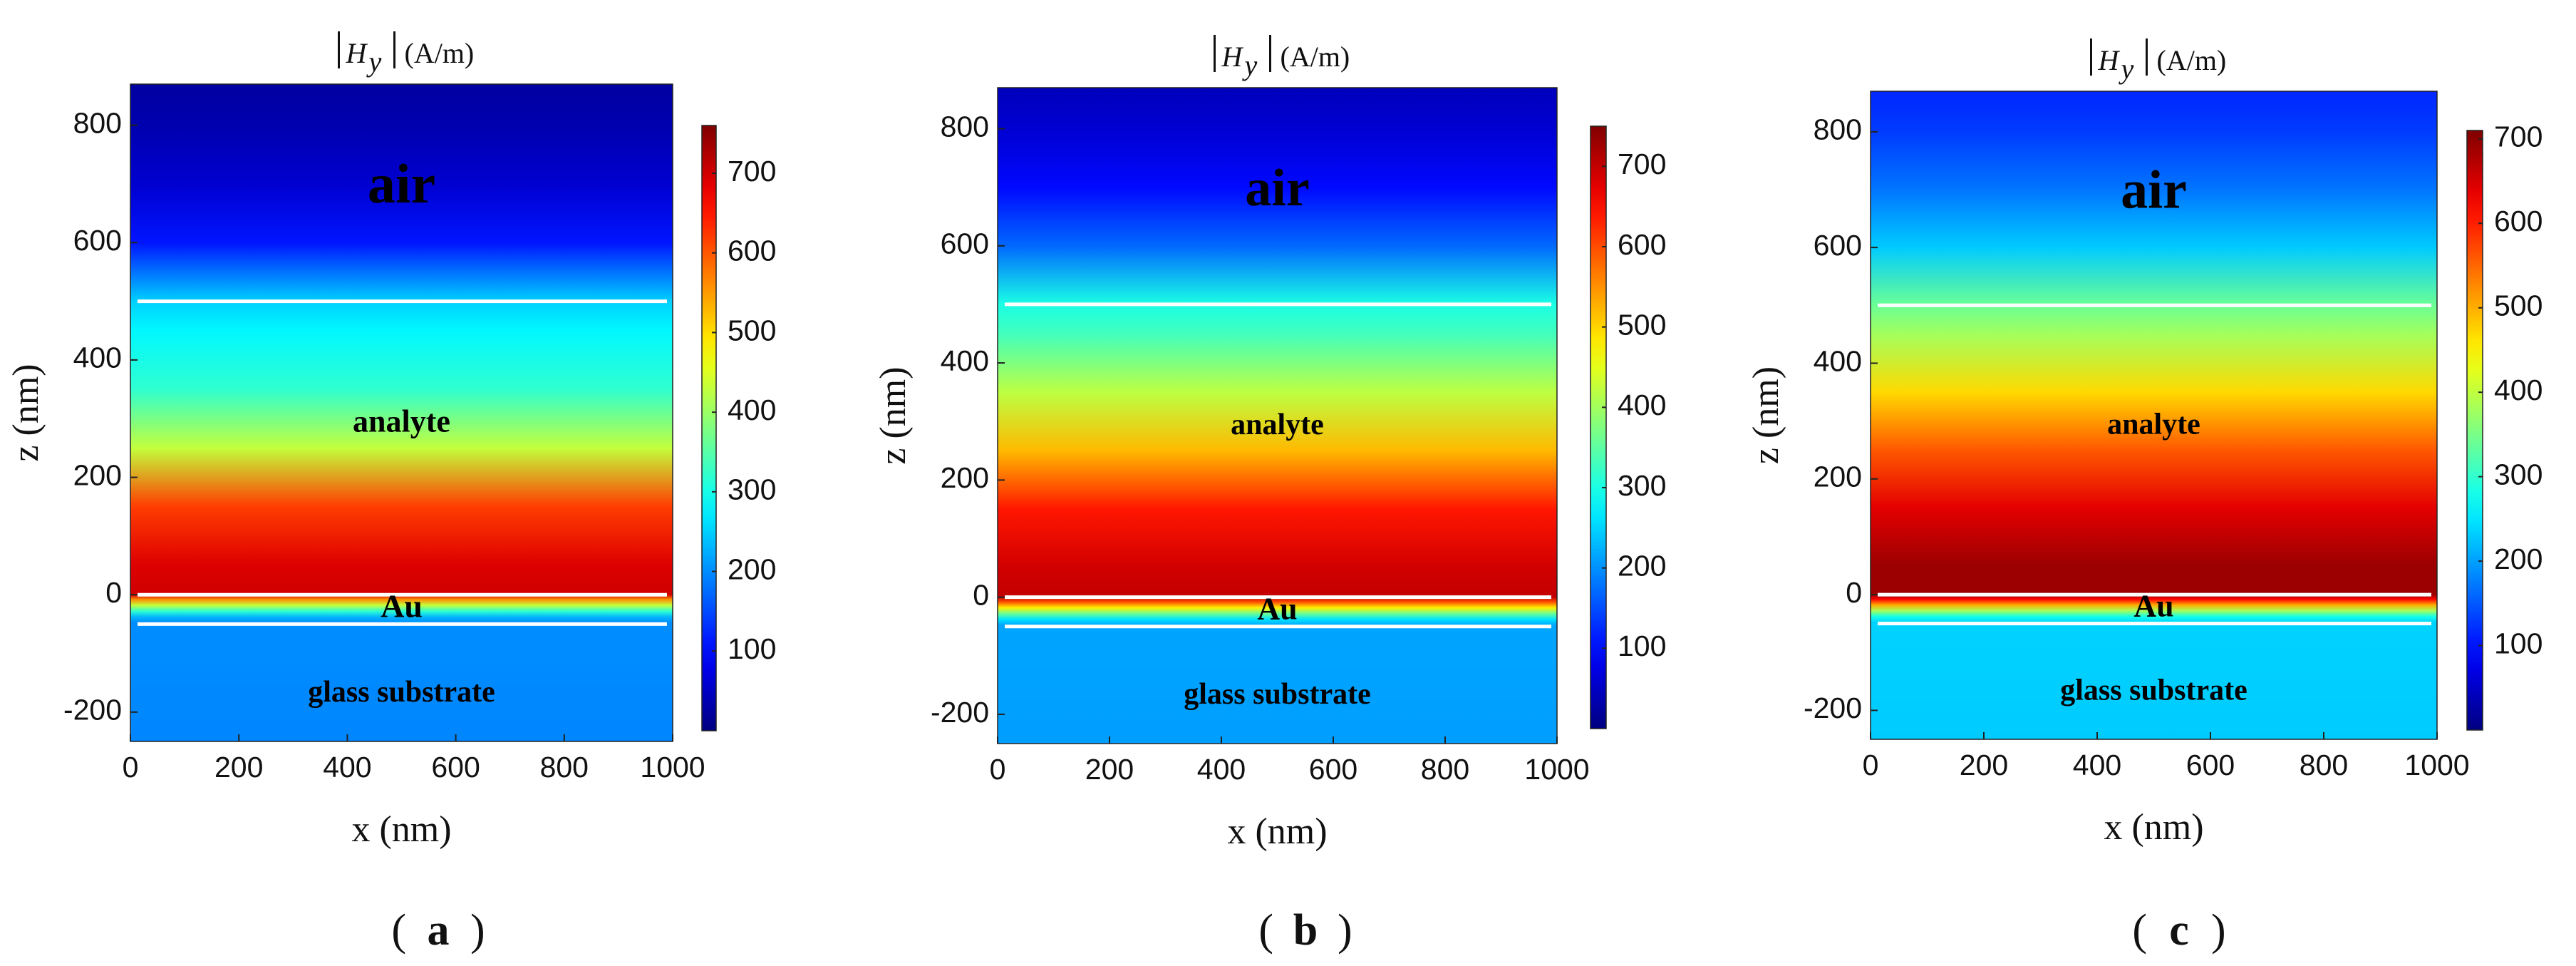 The width and height of the screenshot is (2576, 966). I want to click on panel-label-letter: b, so click(1305, 931).